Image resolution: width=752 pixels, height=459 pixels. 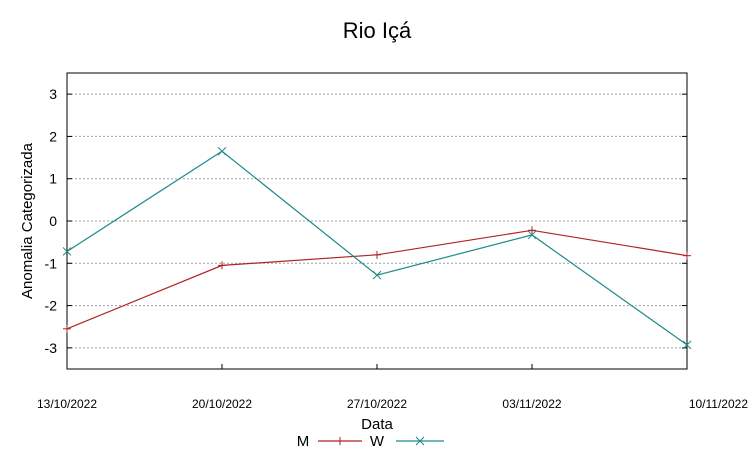 What do you see at coordinates (51, 263) in the screenshot?
I see `y-tick-label: -1` at bounding box center [51, 263].